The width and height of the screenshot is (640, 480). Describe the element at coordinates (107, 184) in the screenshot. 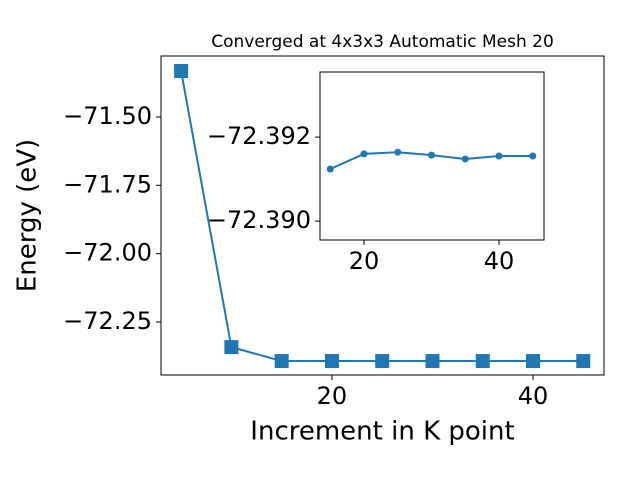

I see `y-tick-label: −71.75` at that location.